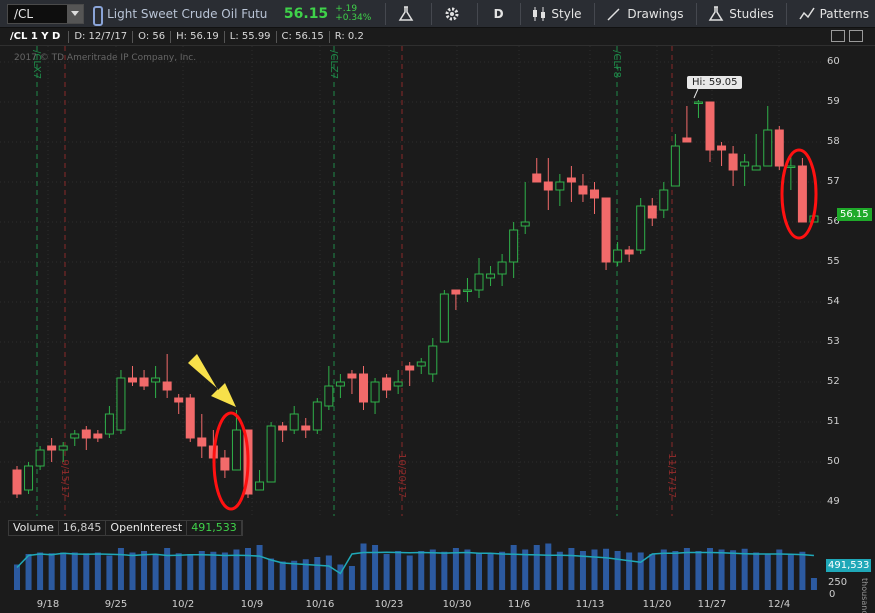  What do you see at coordinates (401, 475) in the screenshot?
I see `expiry-label: 10/20/17` at bounding box center [401, 475].